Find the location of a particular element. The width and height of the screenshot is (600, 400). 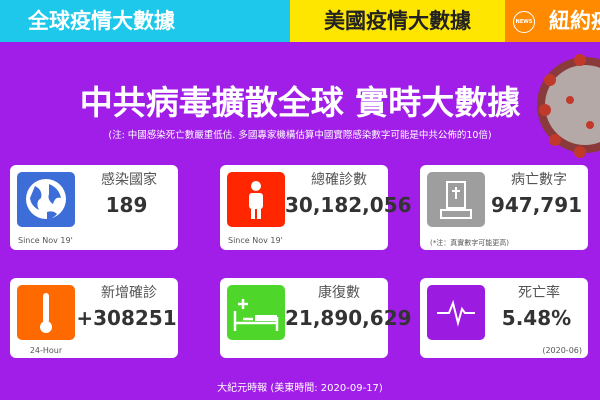

card-value: 5.48% is located at coordinates (536, 318).